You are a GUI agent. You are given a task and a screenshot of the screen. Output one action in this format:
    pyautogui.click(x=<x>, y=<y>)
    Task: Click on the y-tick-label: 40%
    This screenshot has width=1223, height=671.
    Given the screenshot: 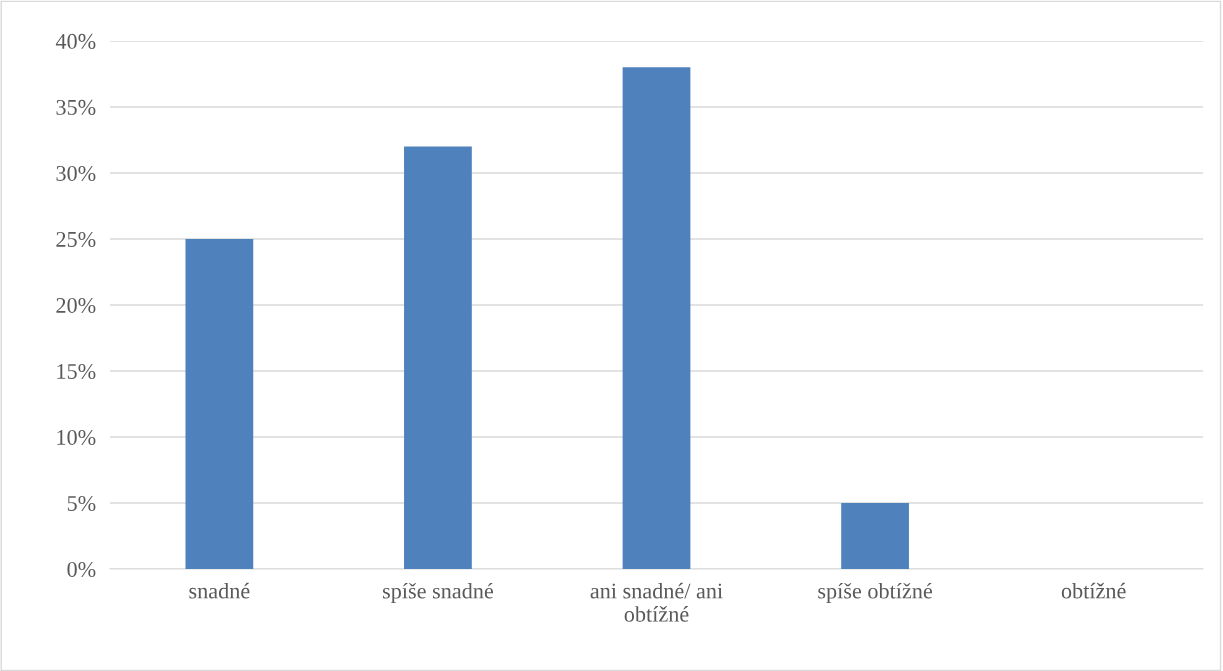 What is the action you would take?
    pyautogui.click(x=75, y=41)
    